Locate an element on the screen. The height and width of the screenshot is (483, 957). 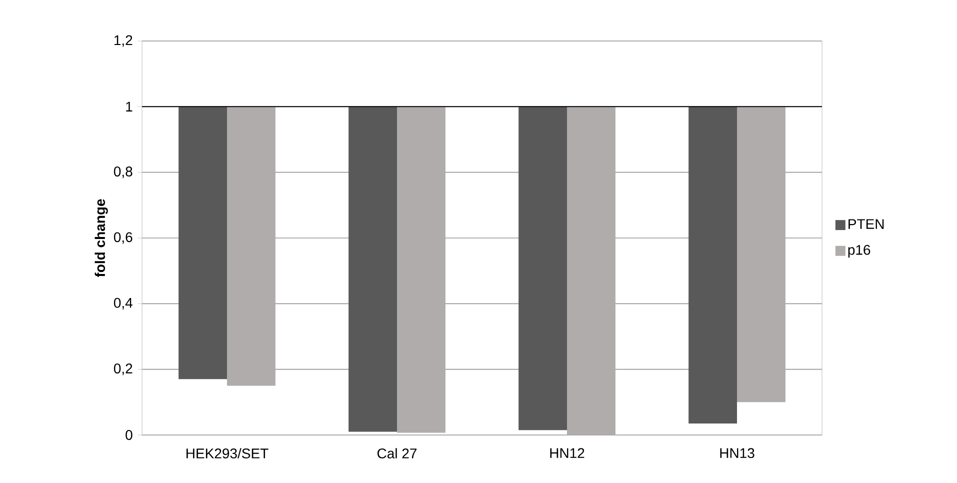
y-tick-label: 0 is located at coordinates (129, 435).